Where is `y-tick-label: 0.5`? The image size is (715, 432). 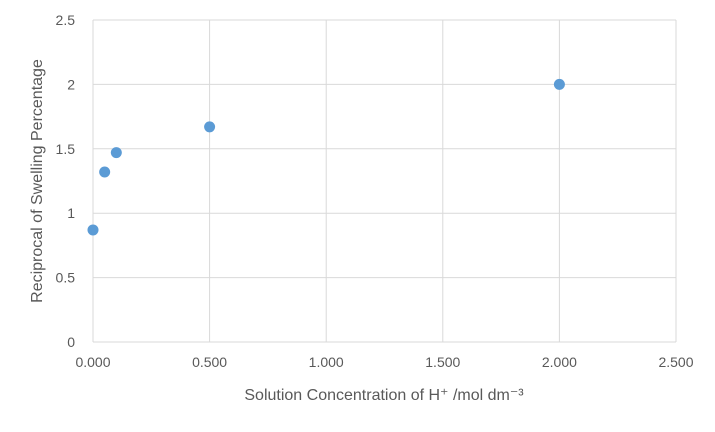
y-tick-label: 0.5 is located at coordinates (66, 278).